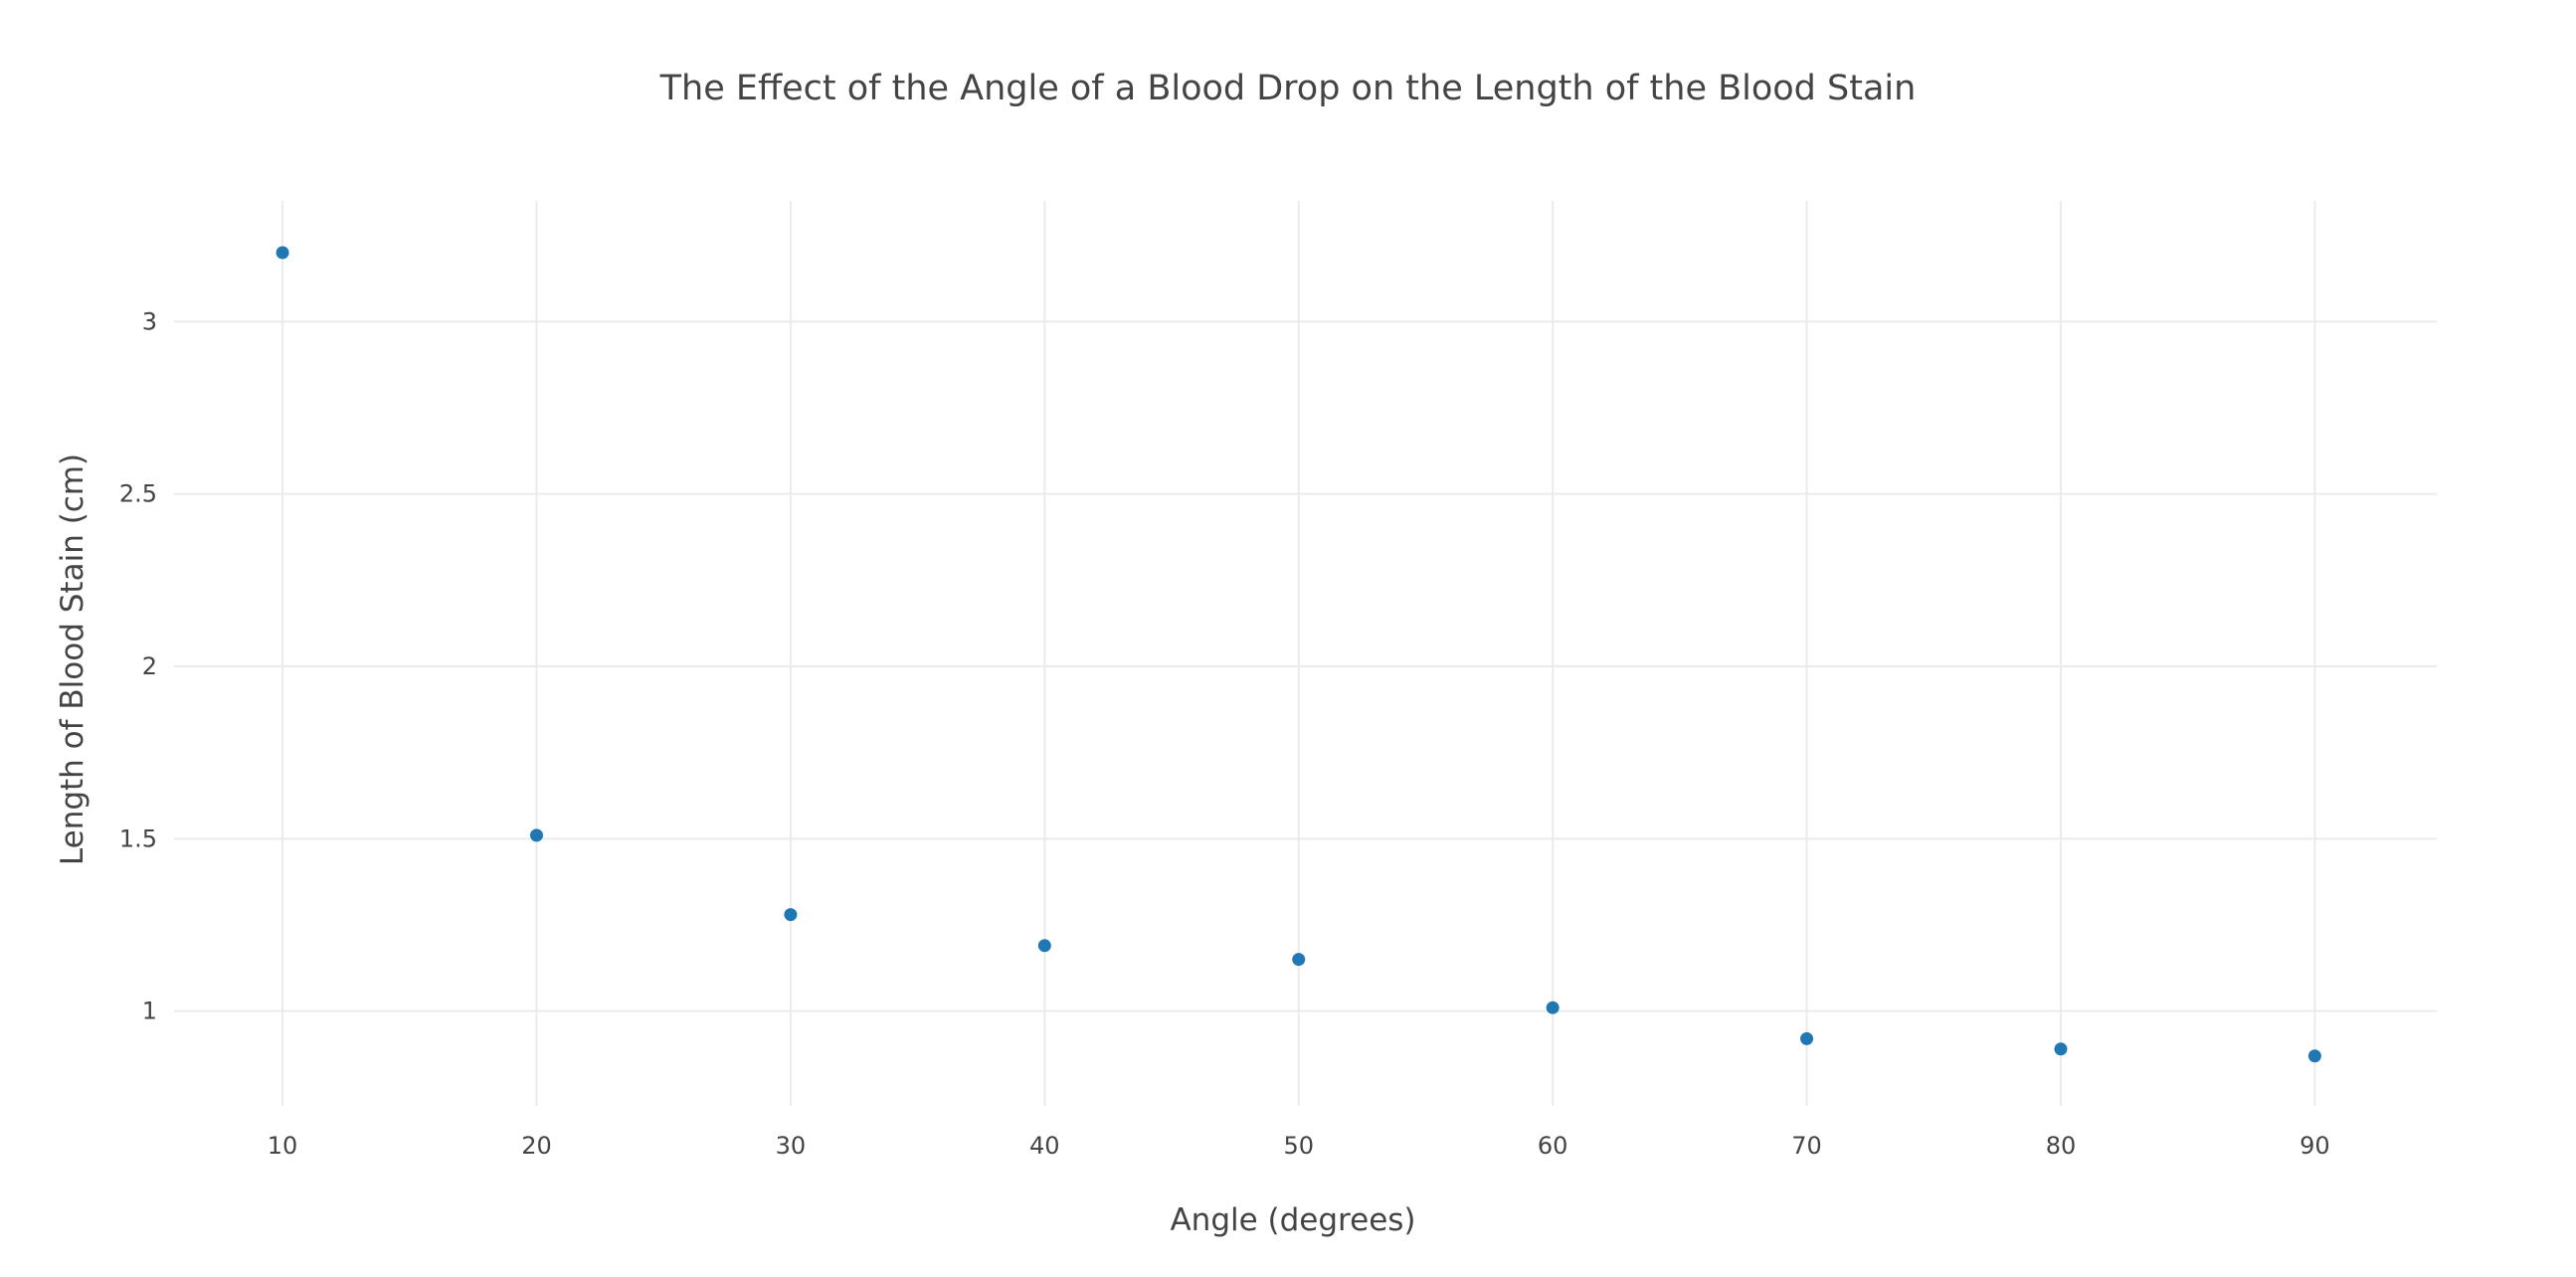 The image size is (2576, 1277). What do you see at coordinates (2061, 1146) in the screenshot?
I see `x-tick-label: 80` at bounding box center [2061, 1146].